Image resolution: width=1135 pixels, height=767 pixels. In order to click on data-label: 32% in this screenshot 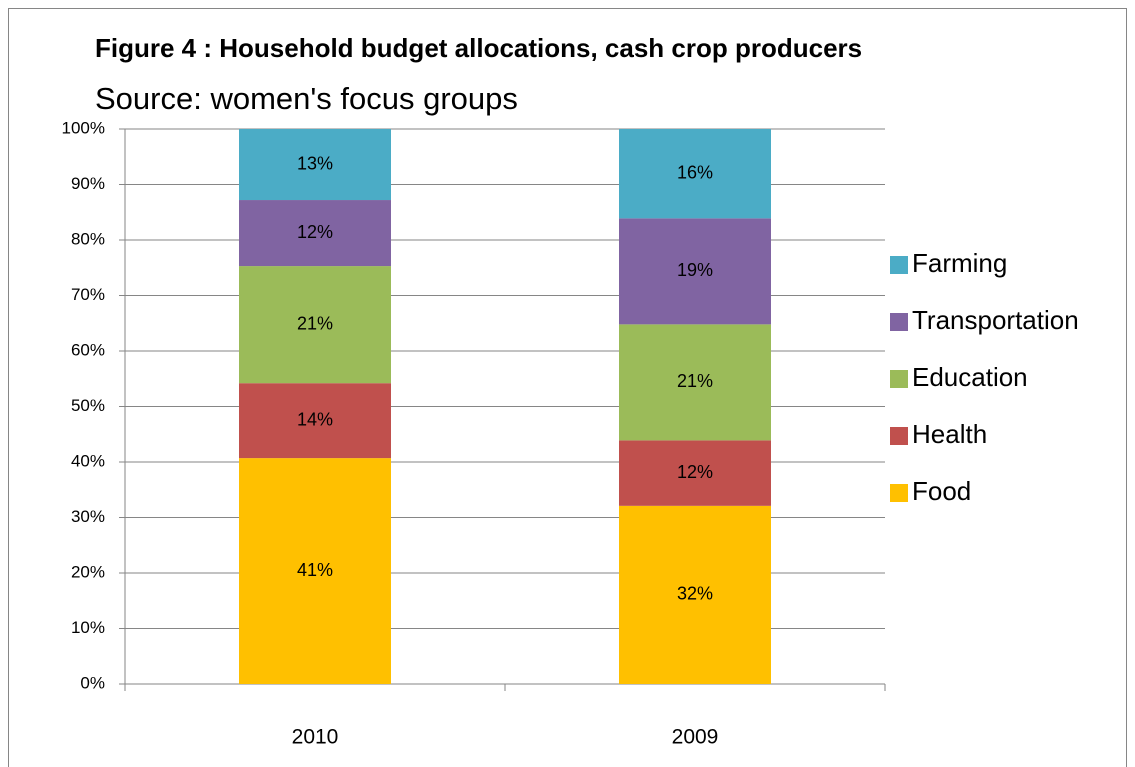, I will do `click(695, 594)`.